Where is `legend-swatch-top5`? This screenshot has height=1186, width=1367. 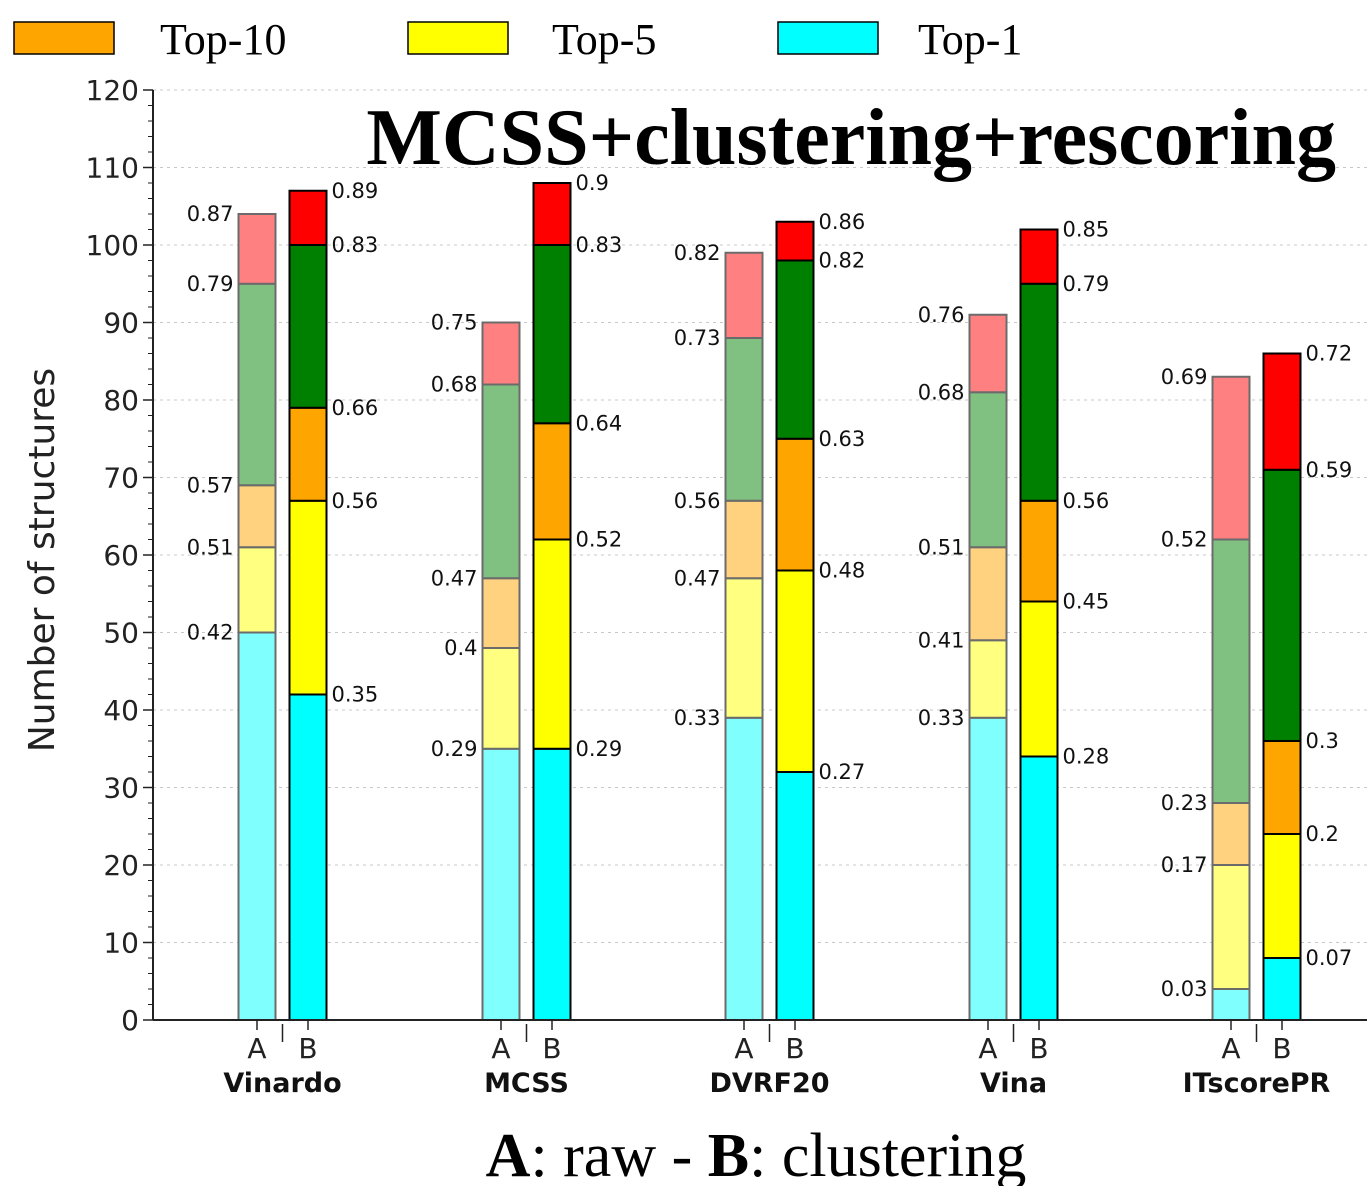
legend-swatch-top5 is located at coordinates (458, 38).